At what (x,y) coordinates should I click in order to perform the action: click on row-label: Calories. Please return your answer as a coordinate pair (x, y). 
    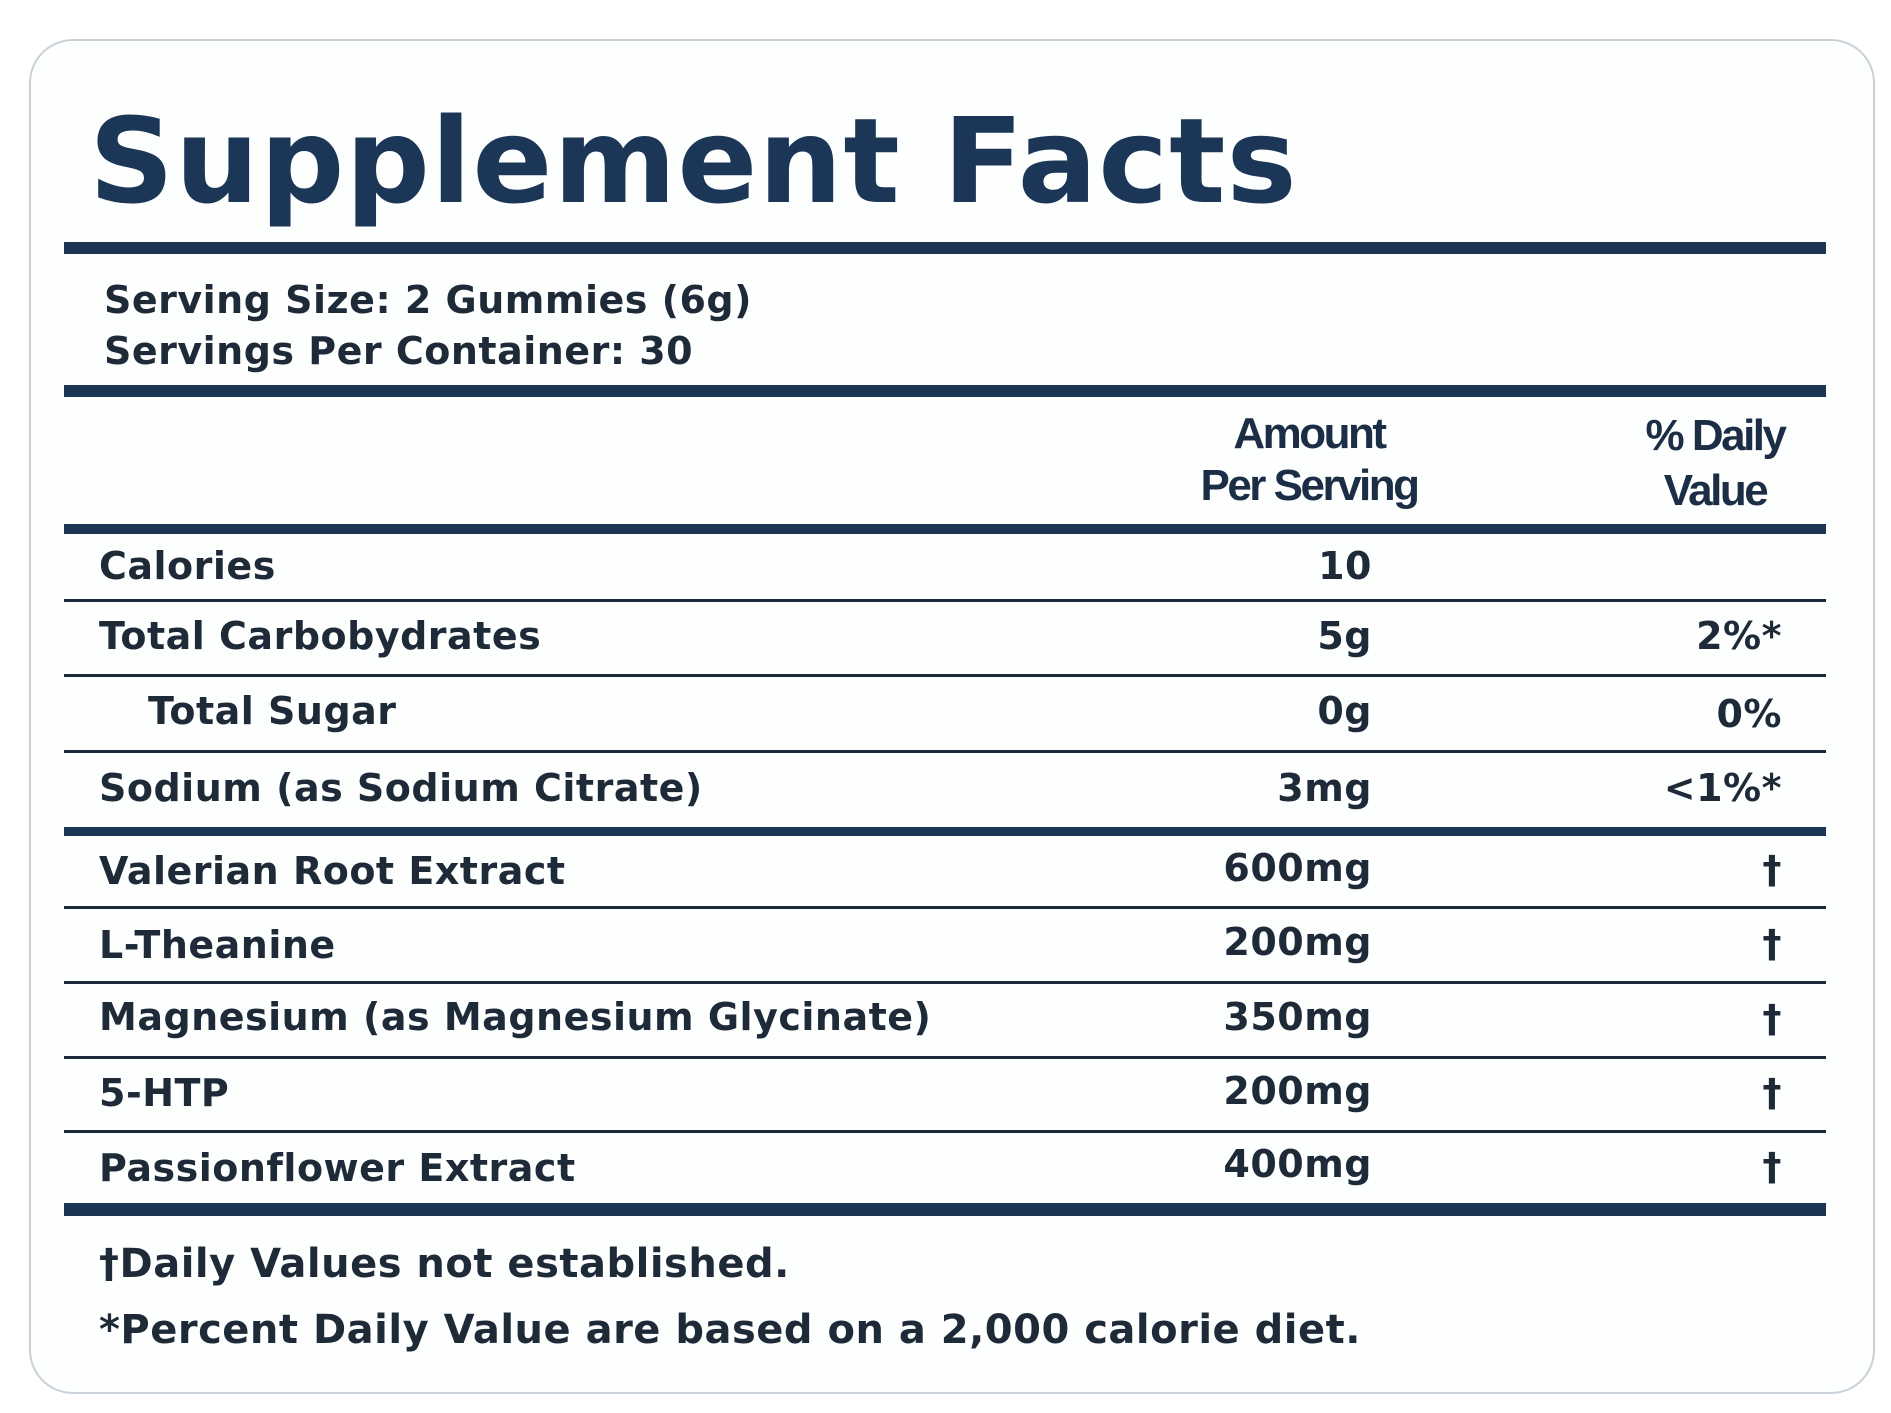
    Looking at the image, I should click on (187, 566).